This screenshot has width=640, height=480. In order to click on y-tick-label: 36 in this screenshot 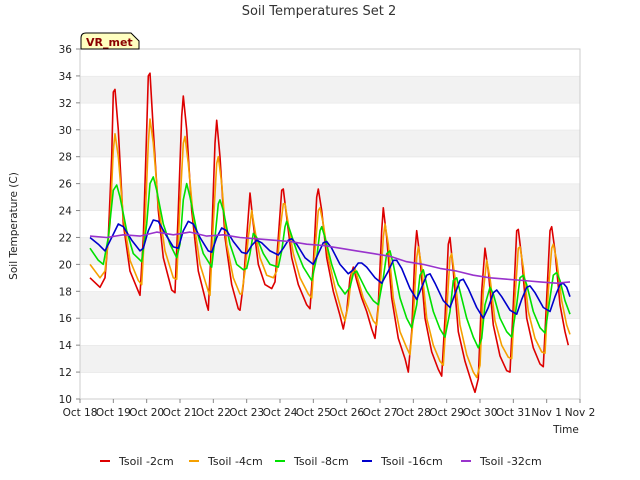, I will do `click(66, 50)`.